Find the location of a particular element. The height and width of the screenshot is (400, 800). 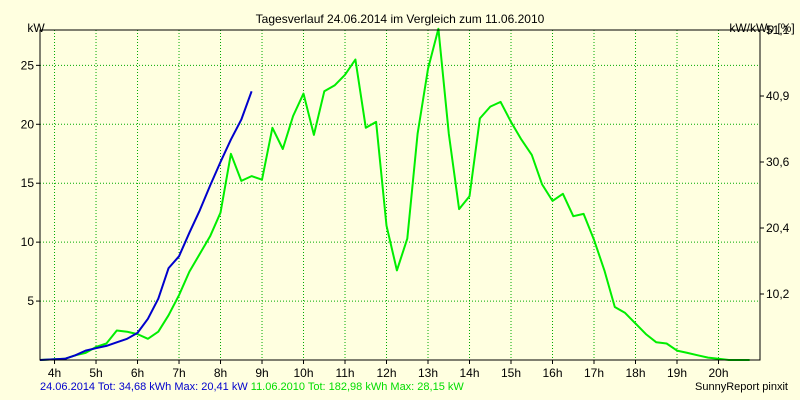

x-tick-label: 5h is located at coordinates (95, 373).